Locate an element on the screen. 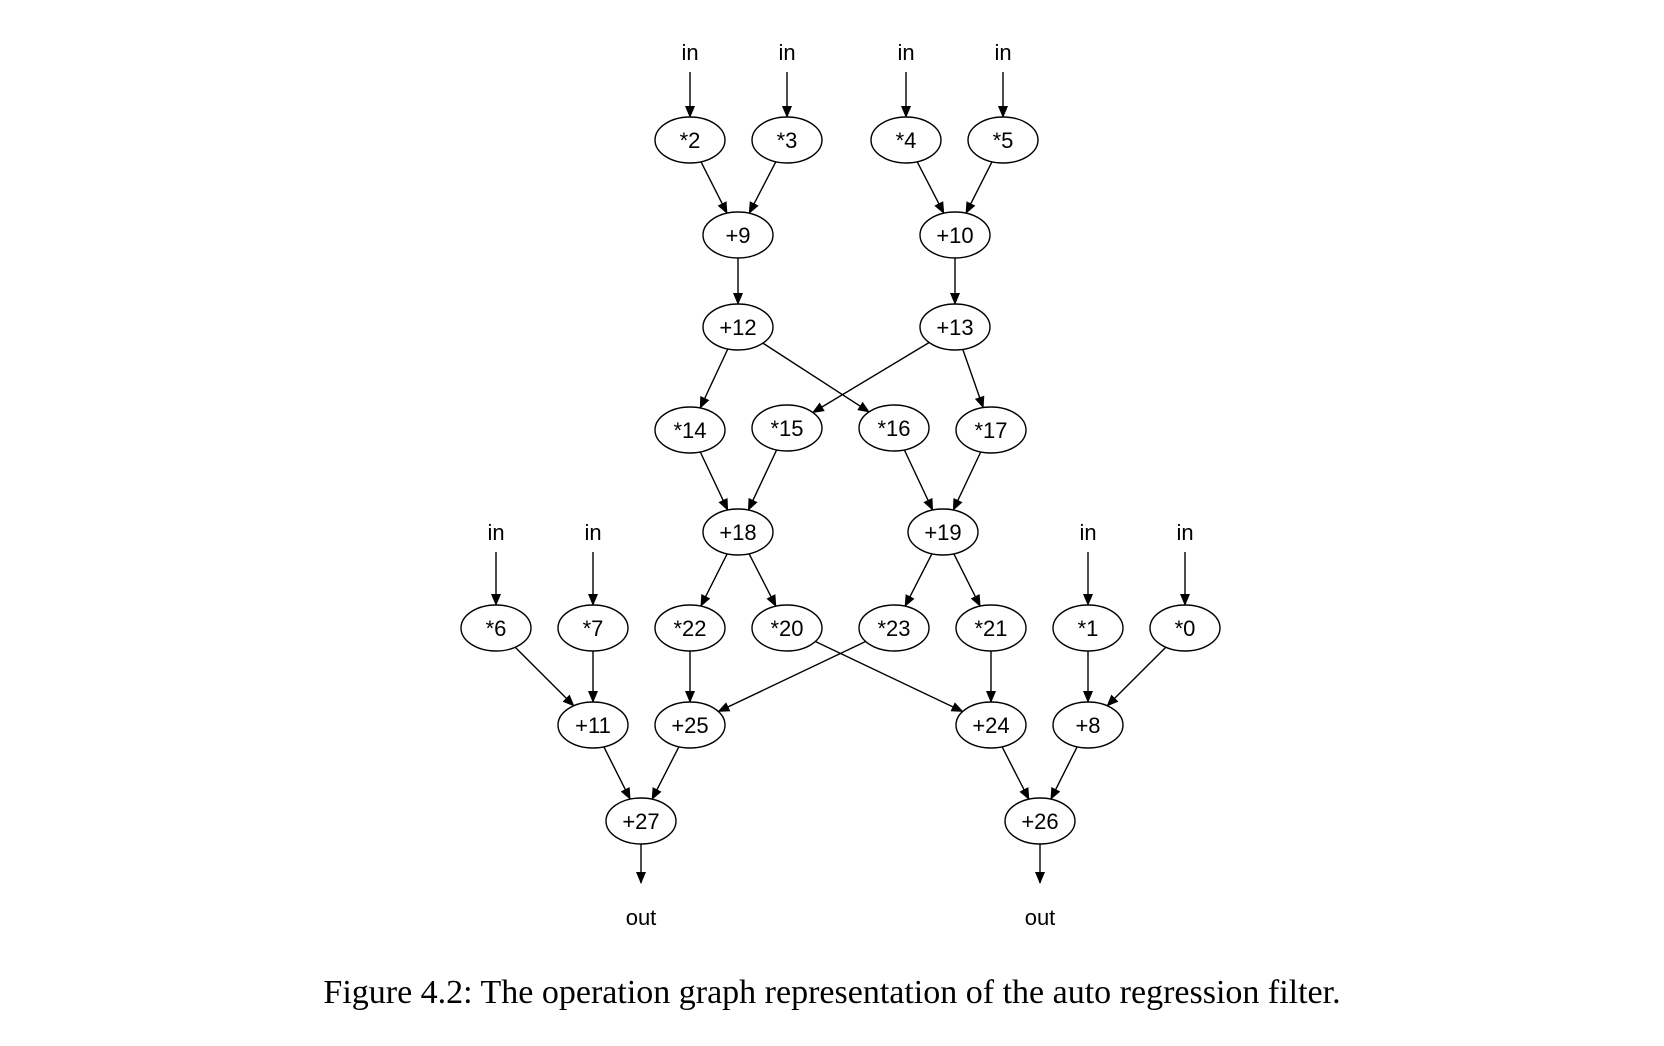 The height and width of the screenshot is (1046, 1664). node-label: +18 is located at coordinates (737, 532).